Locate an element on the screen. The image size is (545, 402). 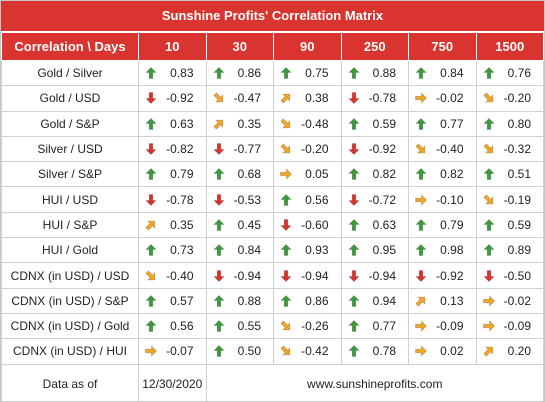
cell-content: 0.93 is located at coordinates (307, 250).